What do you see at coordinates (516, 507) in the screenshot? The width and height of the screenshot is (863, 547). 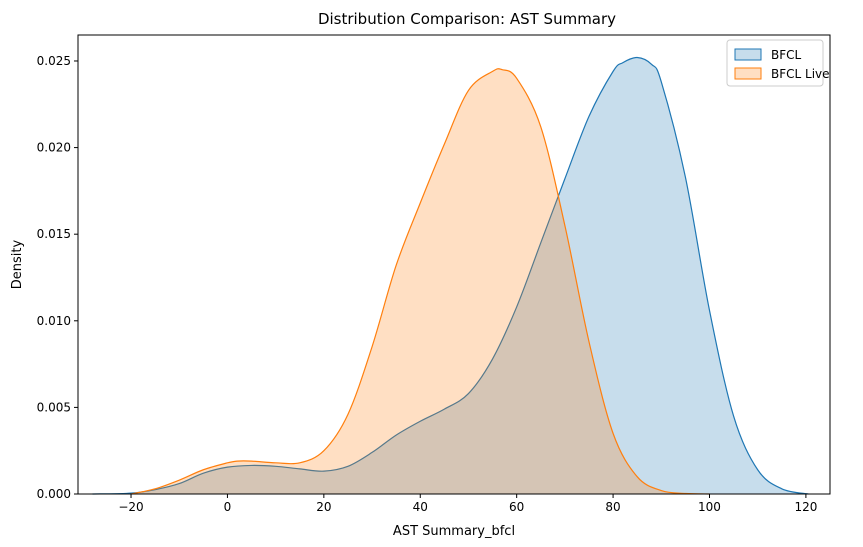 I see `x-tick-label: 60` at bounding box center [516, 507].